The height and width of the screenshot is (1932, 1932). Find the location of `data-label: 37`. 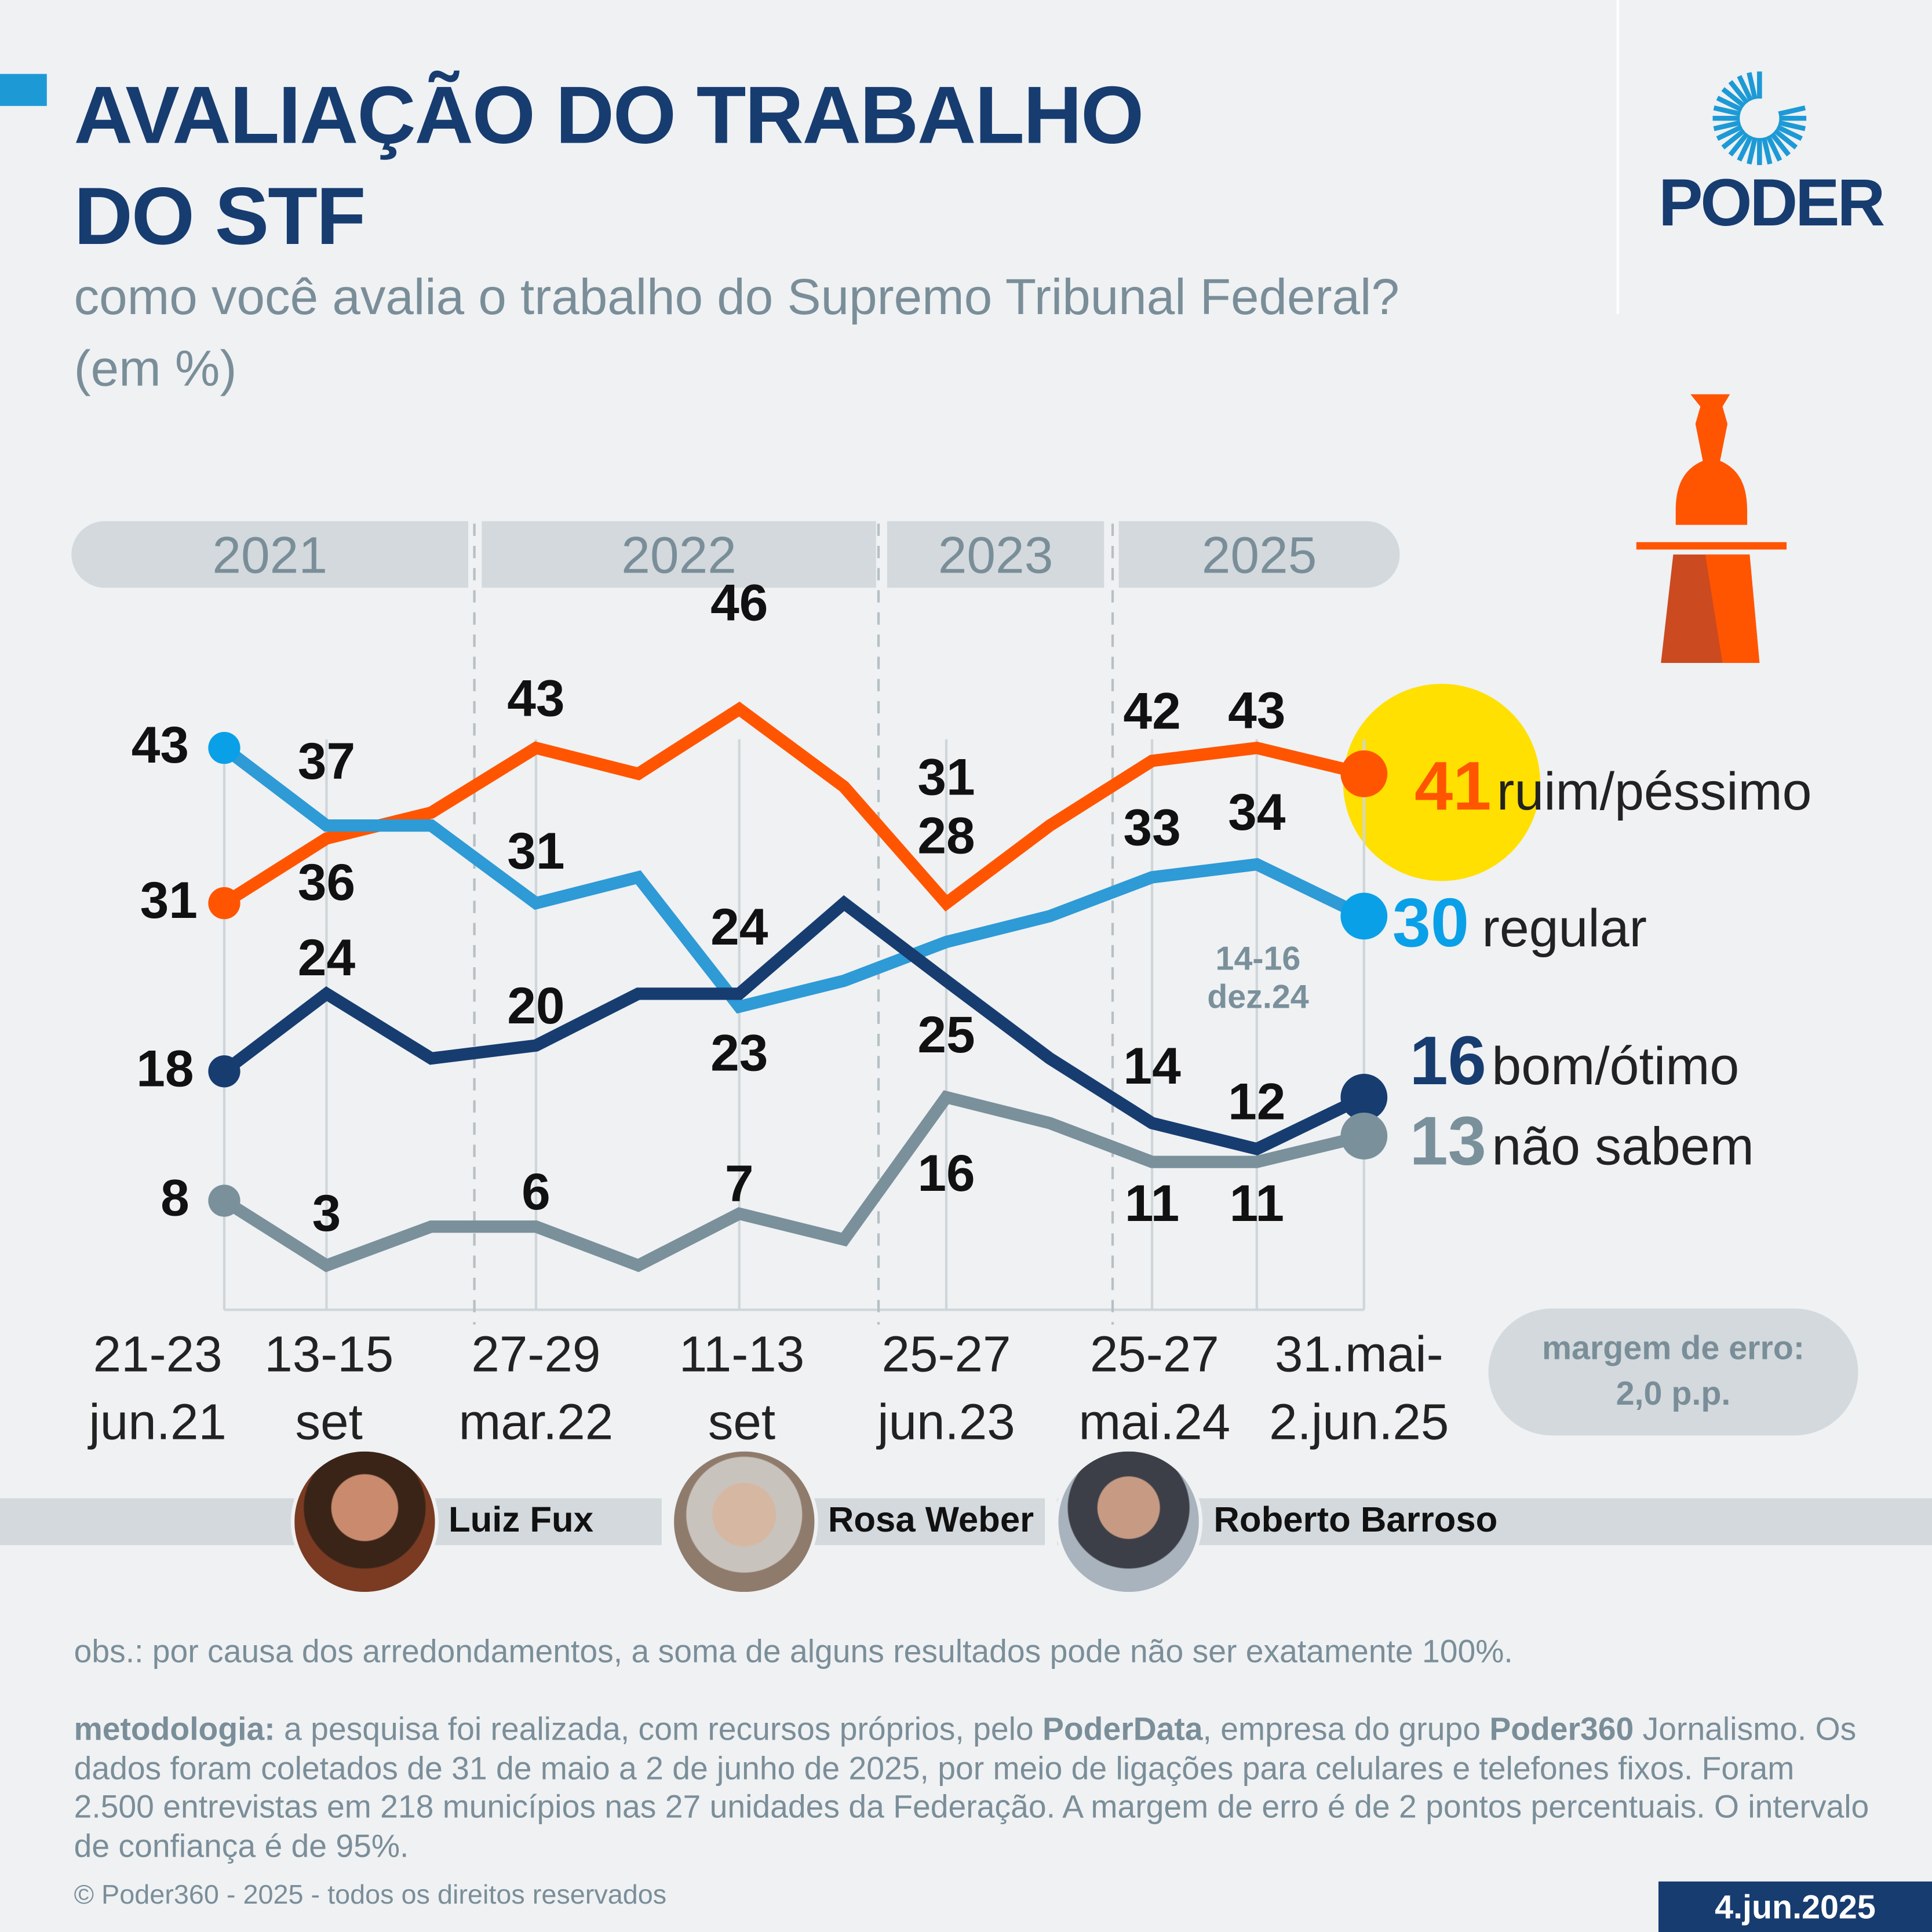

data-label: 37 is located at coordinates (326, 761).